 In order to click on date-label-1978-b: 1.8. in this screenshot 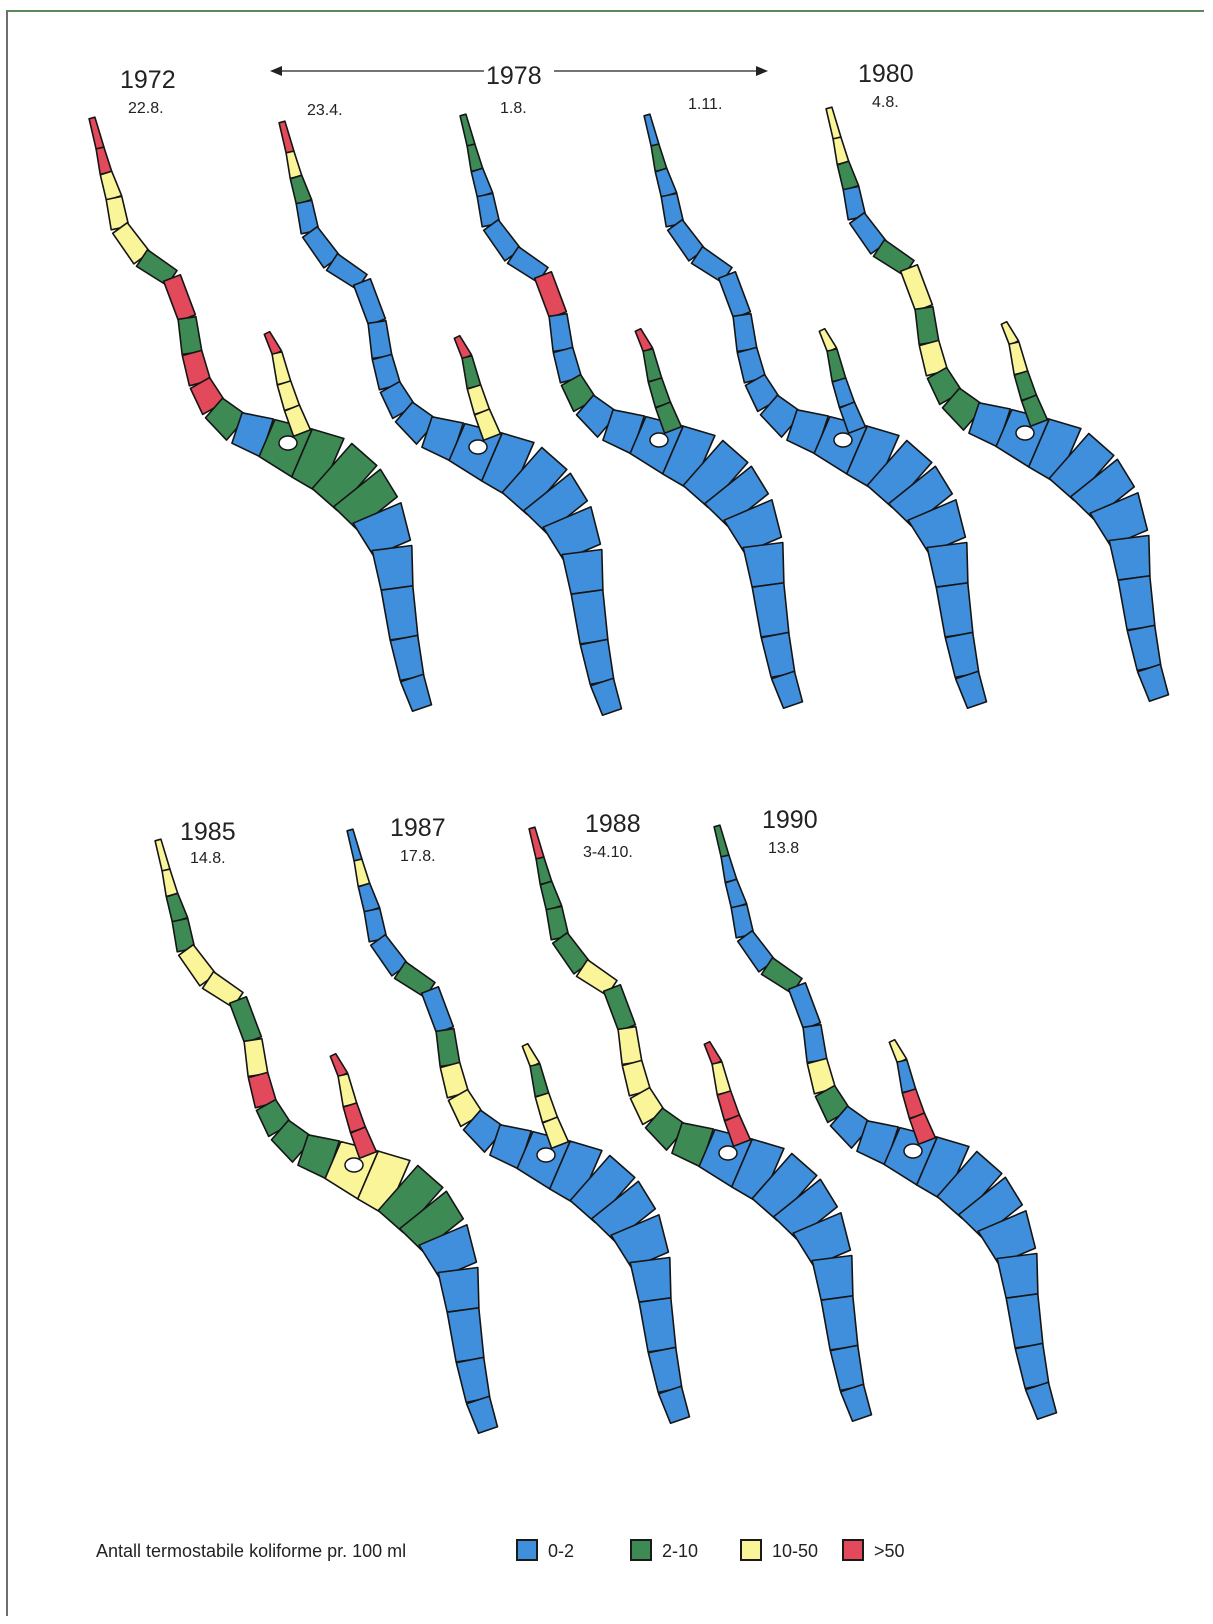, I will do `click(513, 108)`.